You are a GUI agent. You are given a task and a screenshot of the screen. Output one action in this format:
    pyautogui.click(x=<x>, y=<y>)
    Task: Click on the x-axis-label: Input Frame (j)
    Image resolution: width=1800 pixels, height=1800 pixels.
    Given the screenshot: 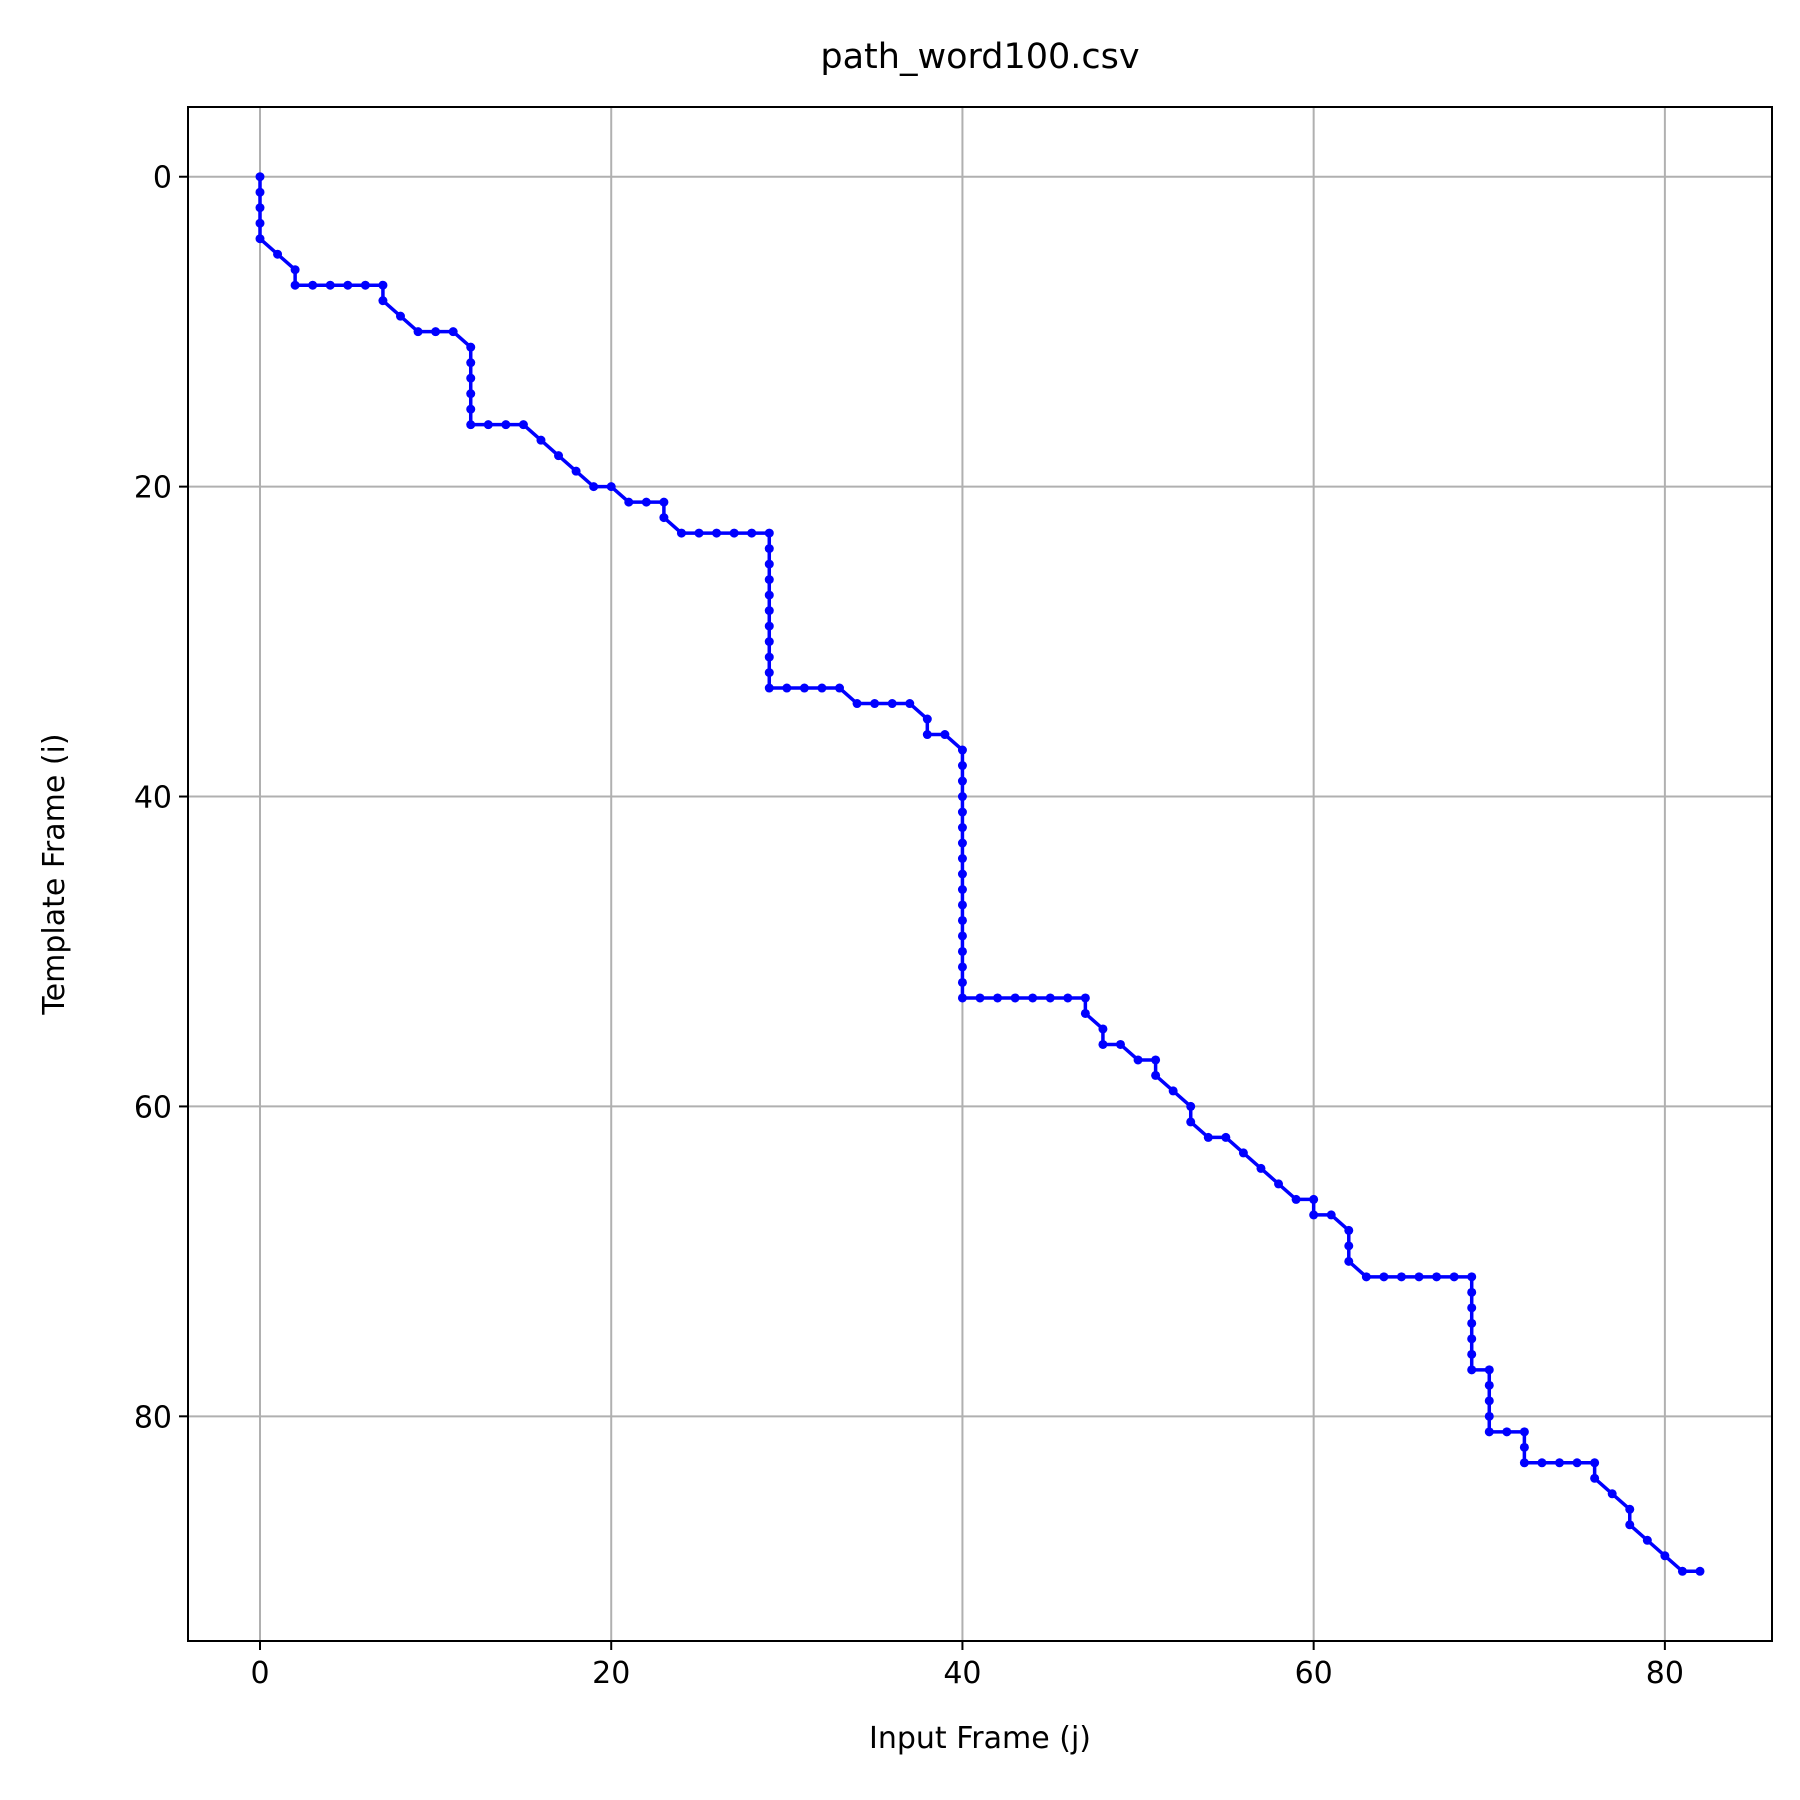 What is the action you would take?
    pyautogui.click(x=980, y=1738)
    